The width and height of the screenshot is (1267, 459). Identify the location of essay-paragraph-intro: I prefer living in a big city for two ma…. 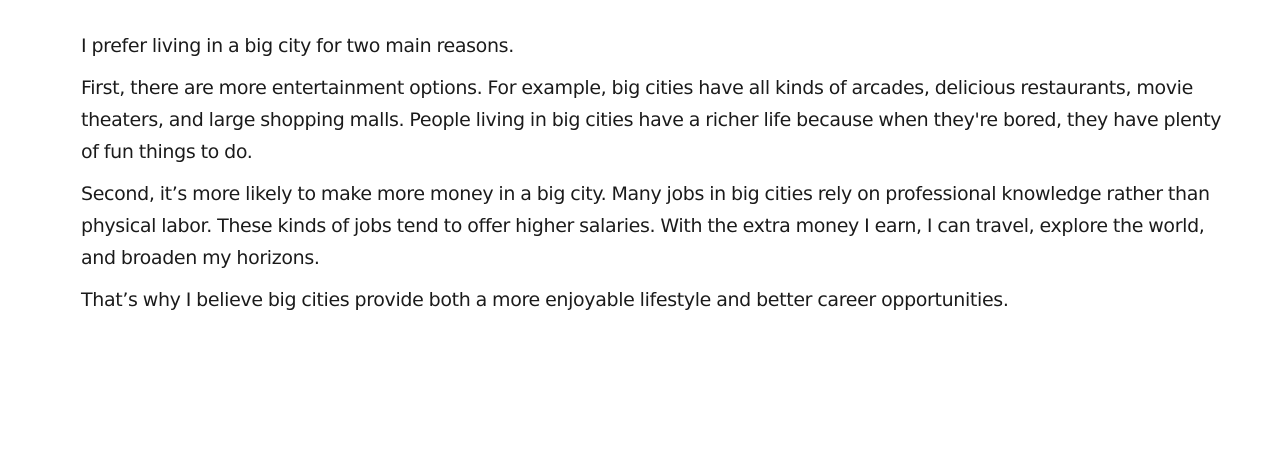
(297, 46).